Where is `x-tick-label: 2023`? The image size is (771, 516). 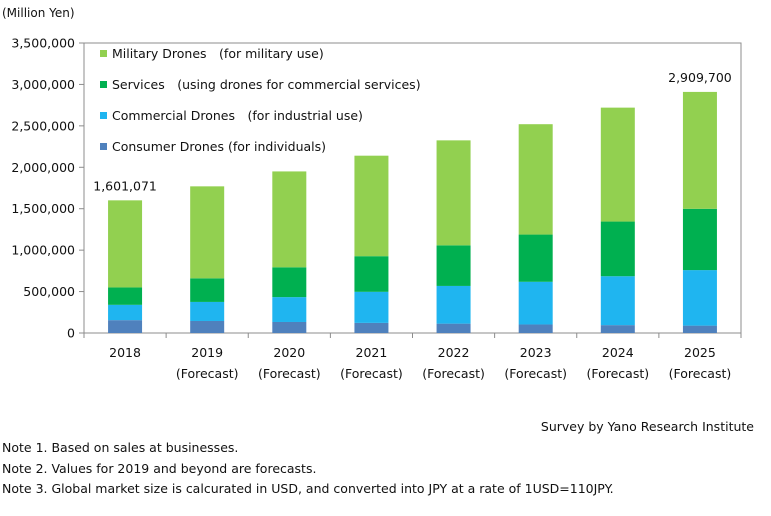 x-tick-label: 2023 is located at coordinates (536, 352).